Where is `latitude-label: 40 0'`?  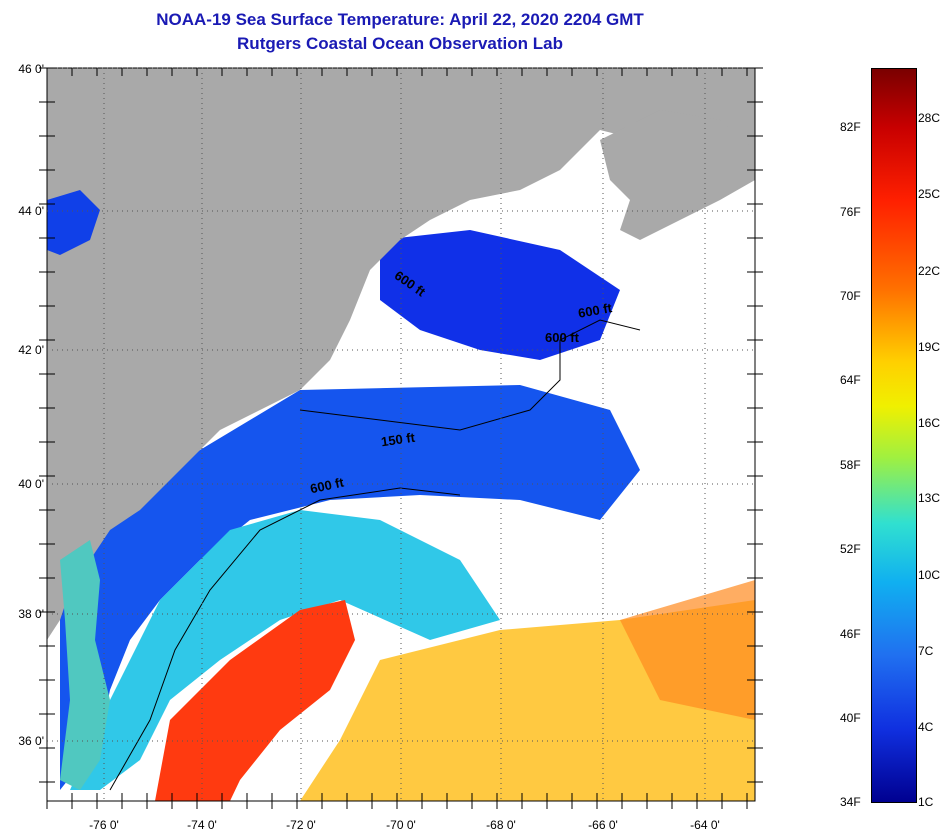 latitude-label: 40 0' is located at coordinates (31, 484).